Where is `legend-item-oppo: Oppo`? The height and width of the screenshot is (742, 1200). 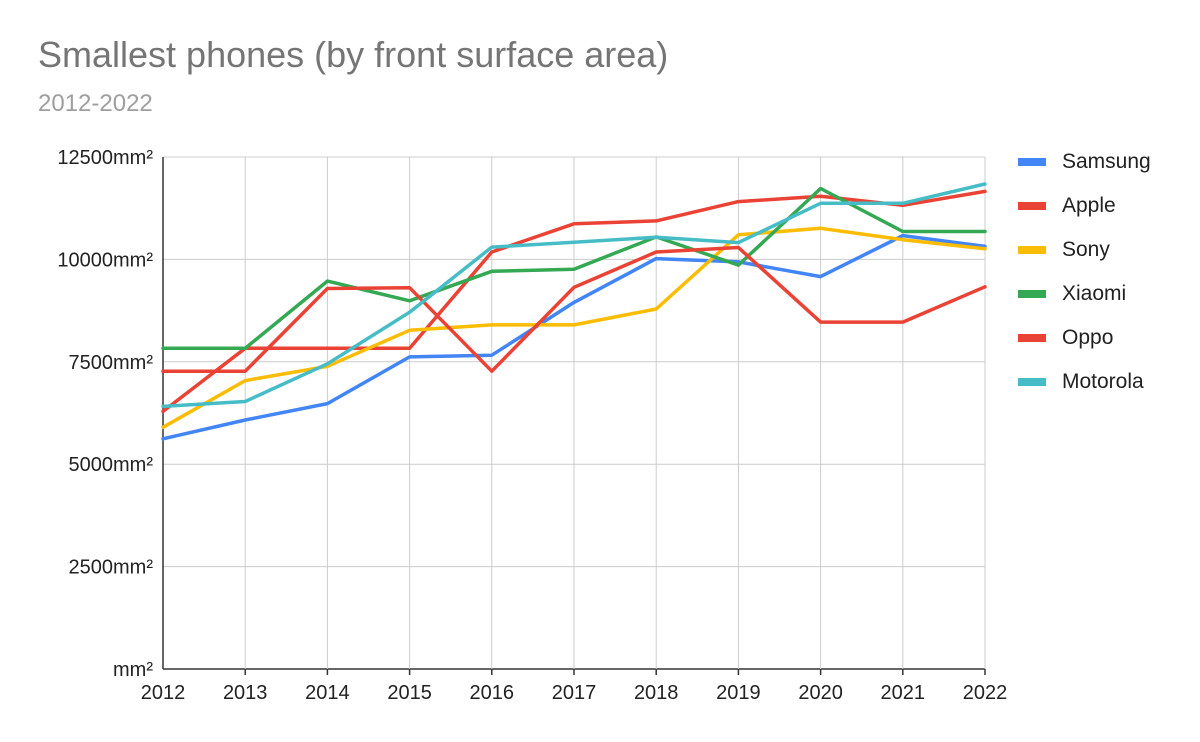 legend-item-oppo: Oppo is located at coordinates (1084, 338).